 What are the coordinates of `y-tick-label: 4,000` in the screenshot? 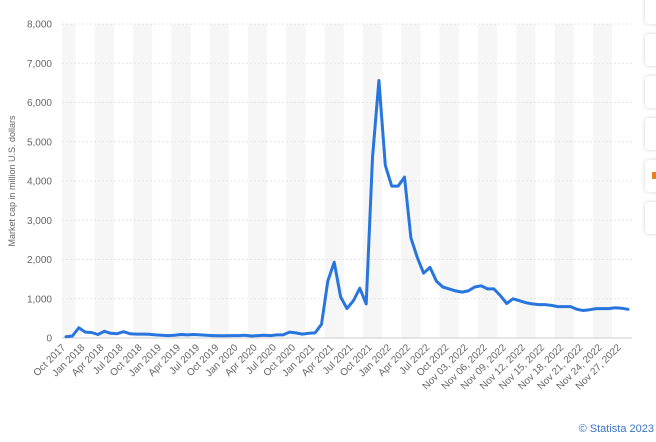 It's located at (39, 182).